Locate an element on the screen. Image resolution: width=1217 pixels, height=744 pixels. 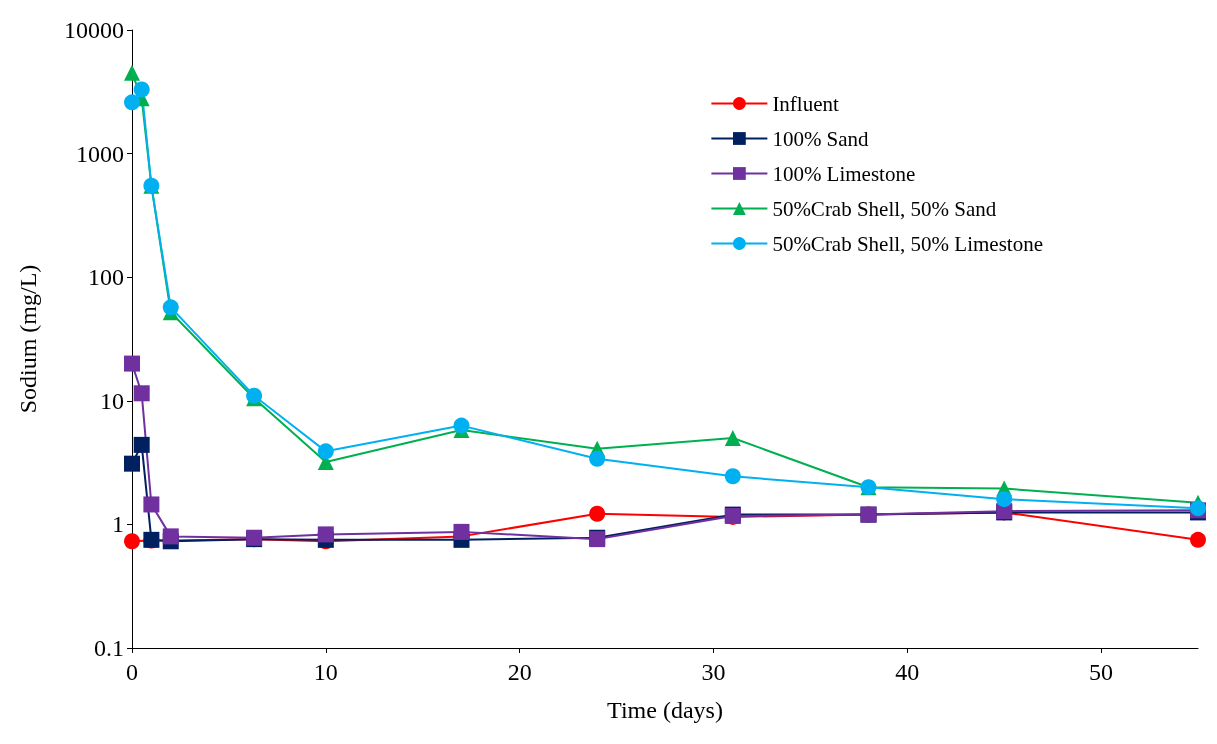
x-tick-label: 50 is located at coordinates (1101, 672).